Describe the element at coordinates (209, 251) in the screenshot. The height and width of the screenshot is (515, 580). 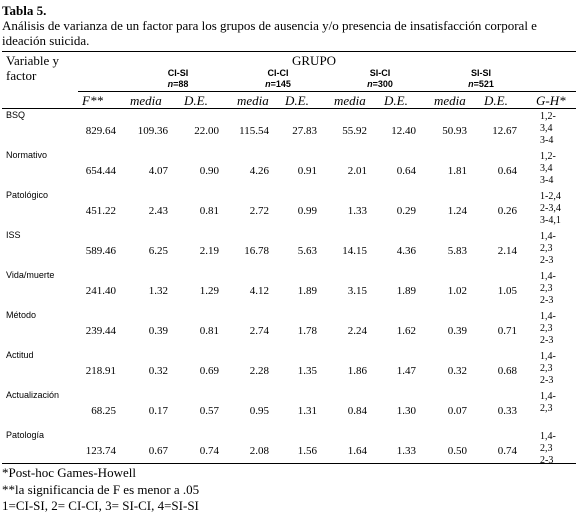
I see `table-cell: 2.19` at that location.